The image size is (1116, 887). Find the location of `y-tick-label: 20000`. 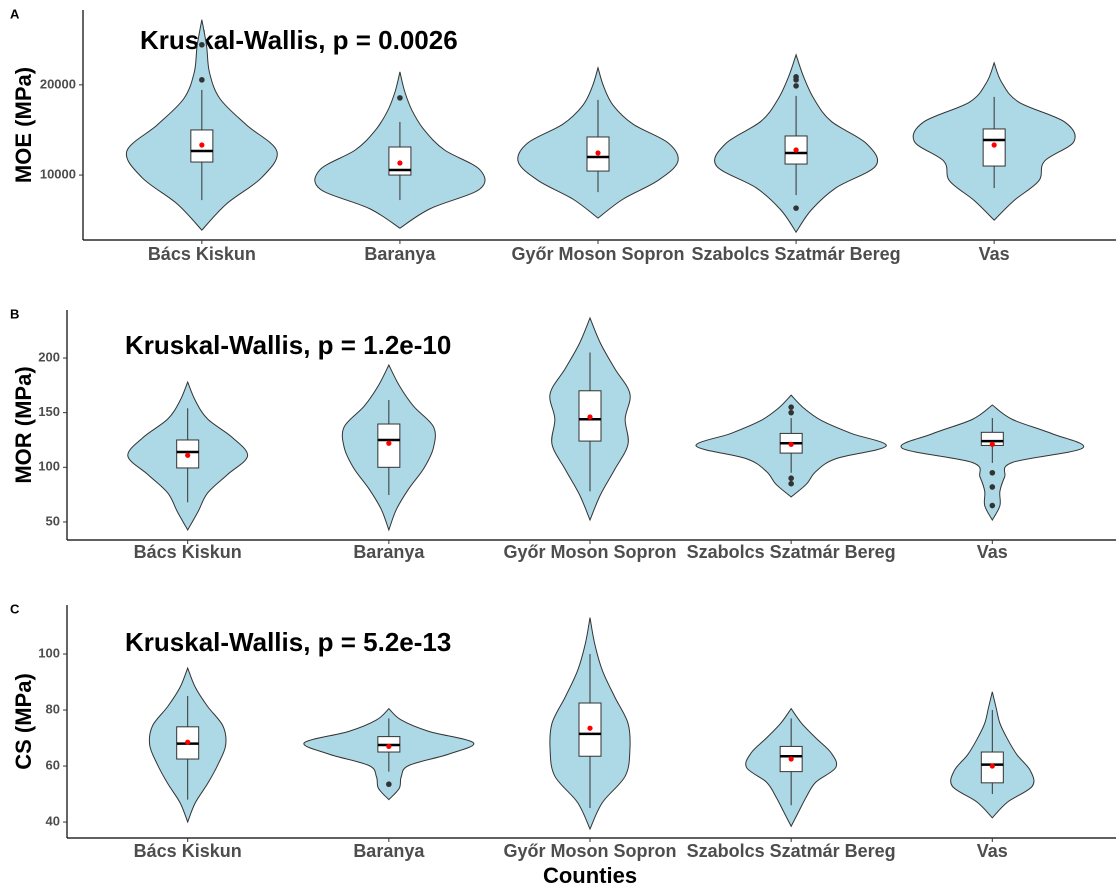

y-tick-label: 20000 is located at coordinates (58, 83).